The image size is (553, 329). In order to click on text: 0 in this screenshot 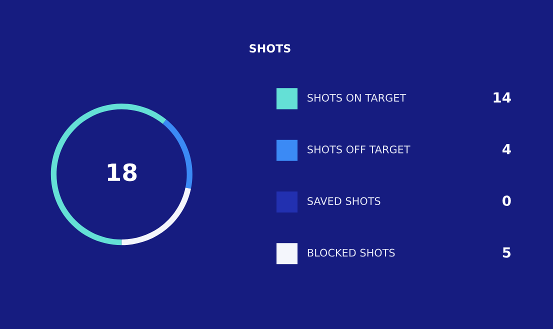, I will do `click(506, 201)`.